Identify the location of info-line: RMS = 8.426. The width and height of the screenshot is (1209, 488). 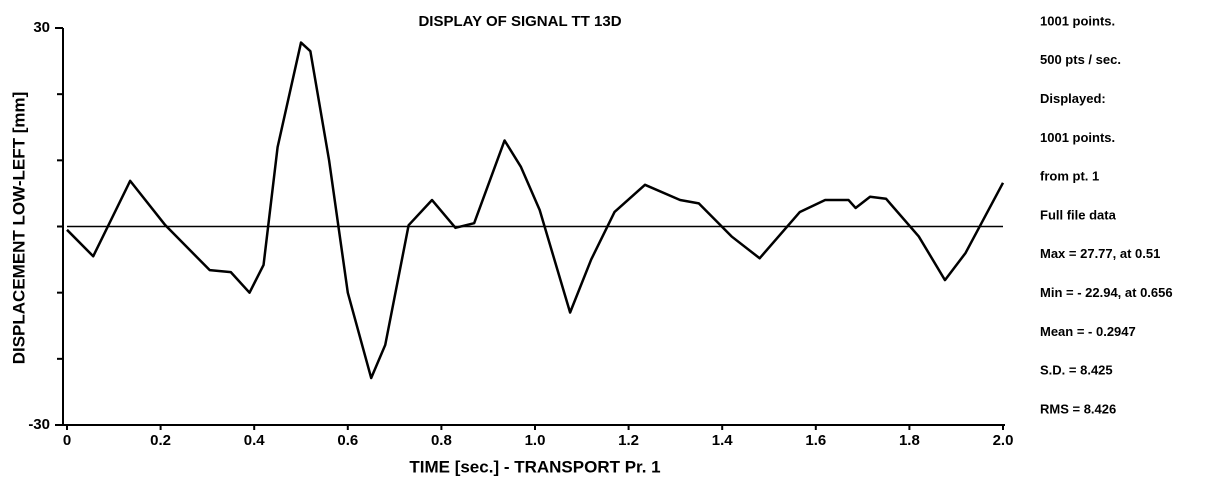
(1078, 408).